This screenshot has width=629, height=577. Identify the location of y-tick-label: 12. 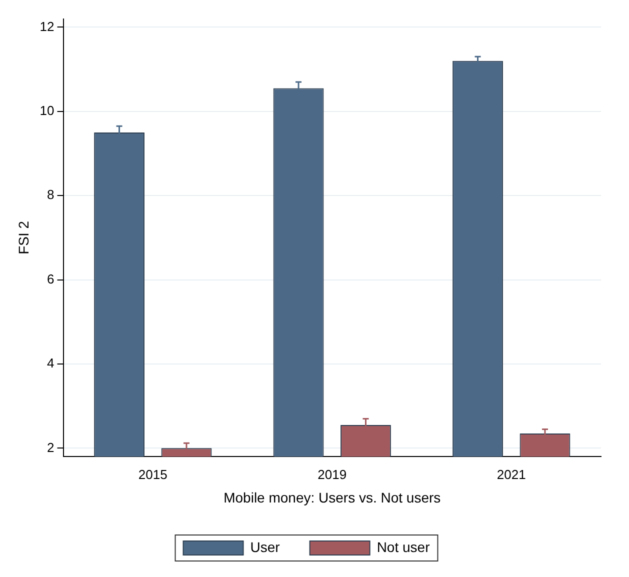
(47, 26).